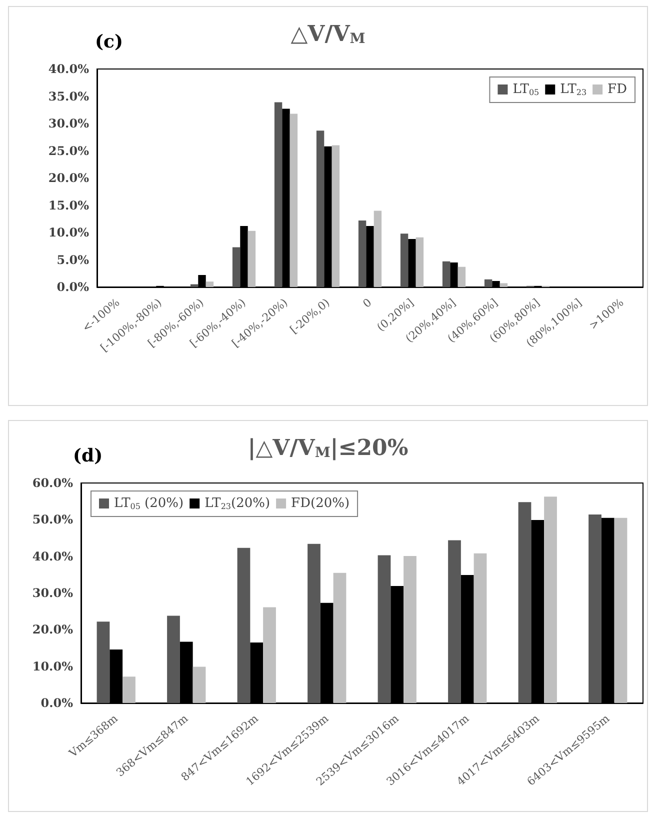  What do you see at coordinates (367, 303) in the screenshot?
I see `x-tick-label: 0` at bounding box center [367, 303].